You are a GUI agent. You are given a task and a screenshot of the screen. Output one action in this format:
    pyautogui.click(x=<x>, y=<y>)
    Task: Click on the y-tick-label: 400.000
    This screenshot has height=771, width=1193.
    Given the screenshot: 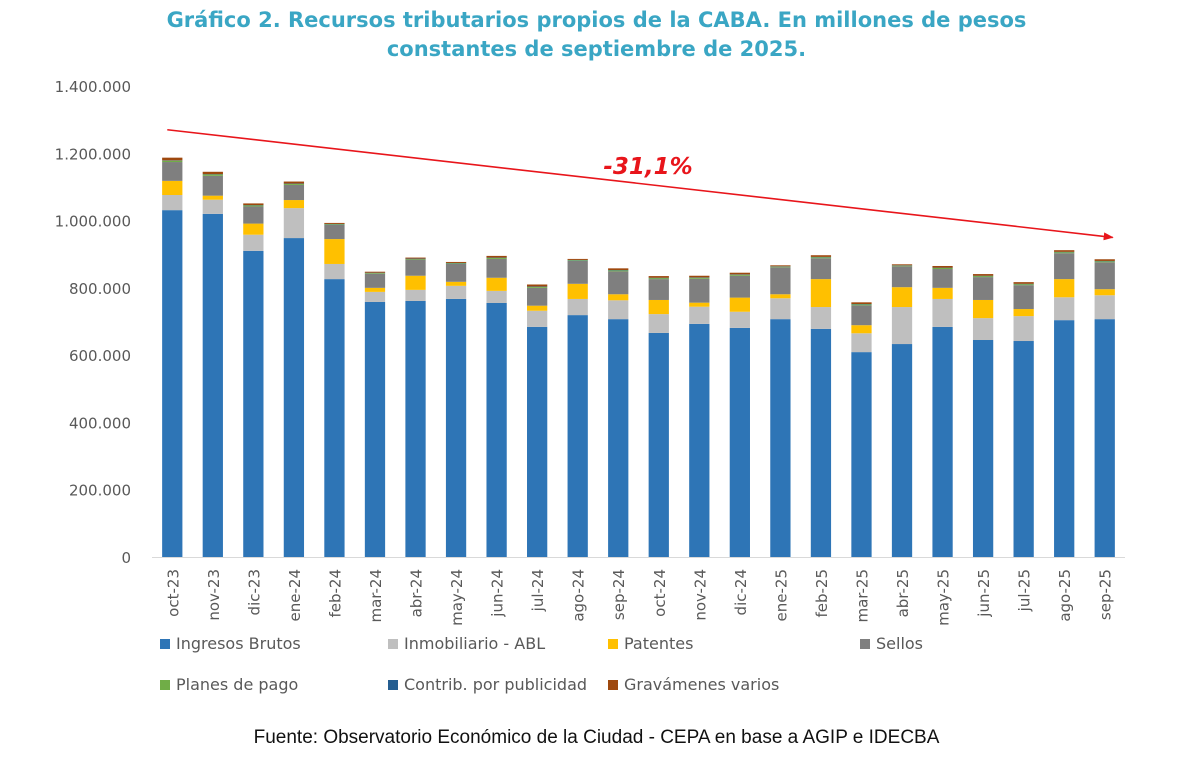 What is the action you would take?
    pyautogui.click(x=100, y=423)
    